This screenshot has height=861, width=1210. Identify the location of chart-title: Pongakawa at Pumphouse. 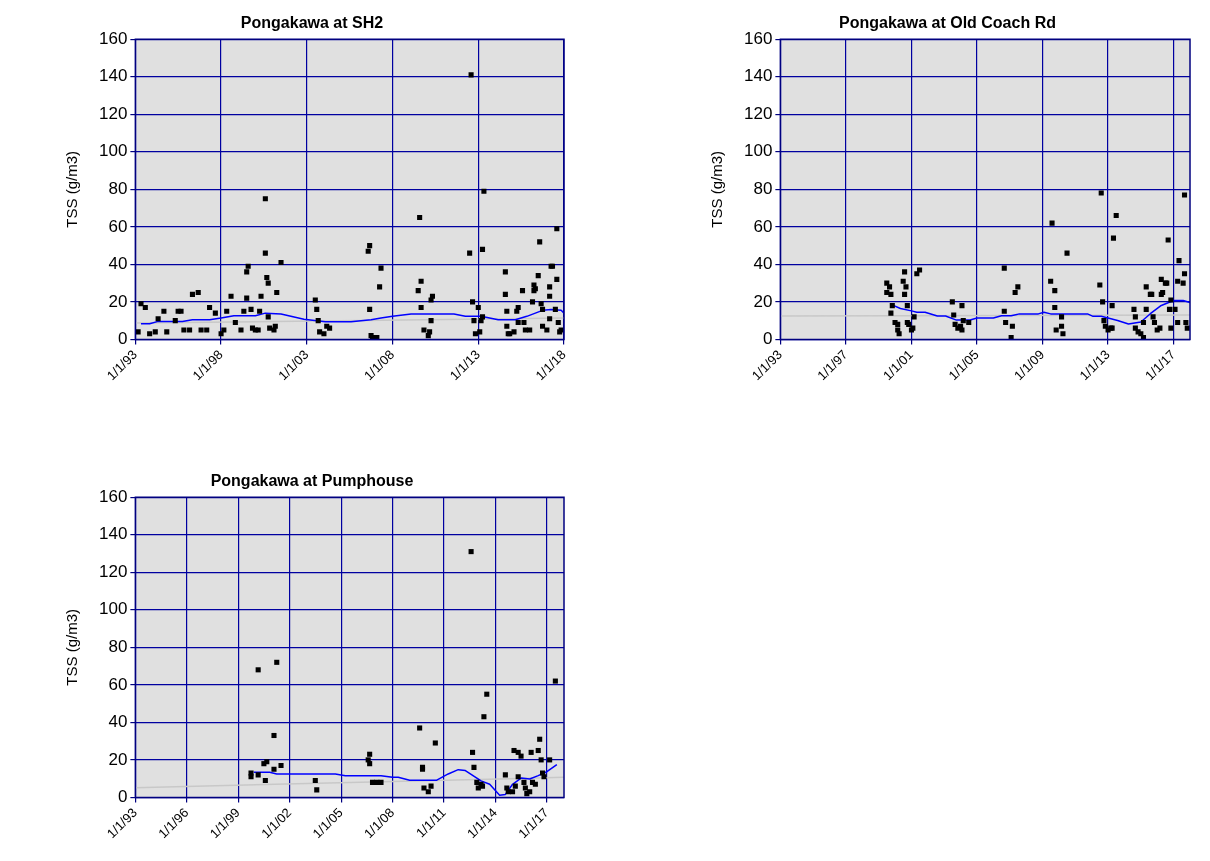
(312, 481).